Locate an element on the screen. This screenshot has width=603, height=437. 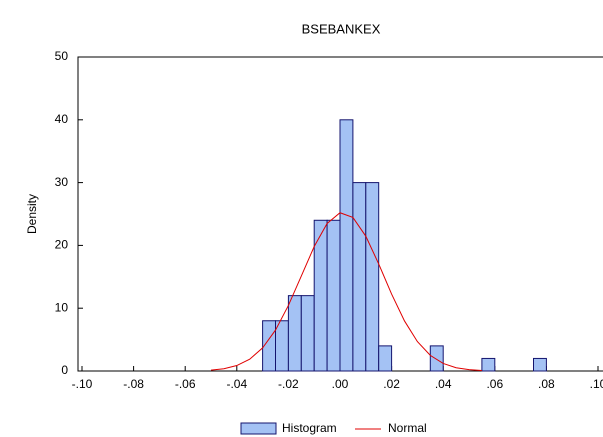
x-tick-label: -.02 is located at coordinates (288, 384).